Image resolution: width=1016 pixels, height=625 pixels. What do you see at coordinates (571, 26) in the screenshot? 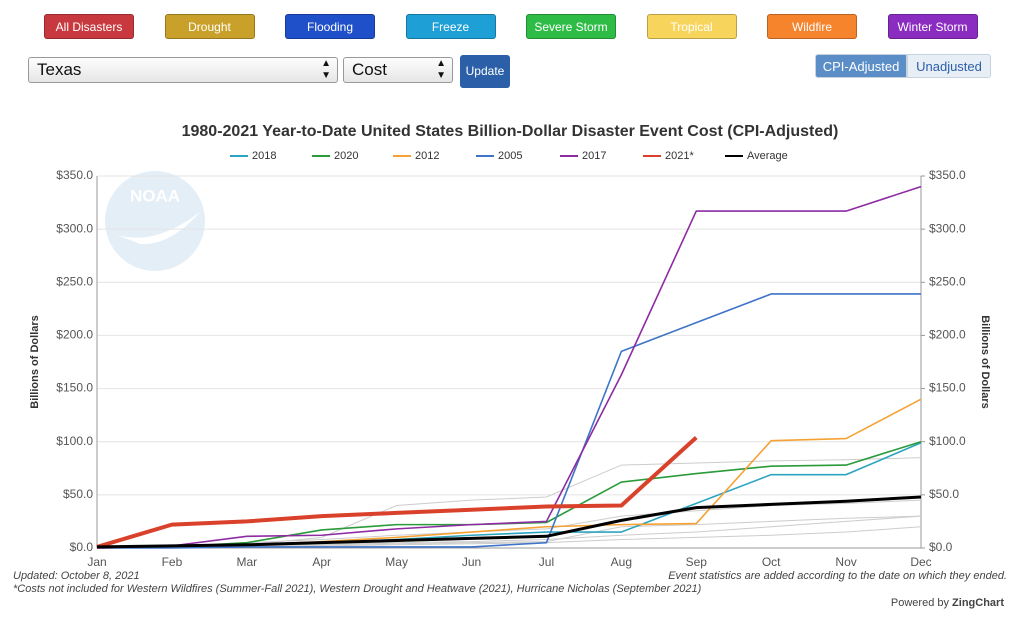
I see `filter-button: Severe Storm` at bounding box center [571, 26].